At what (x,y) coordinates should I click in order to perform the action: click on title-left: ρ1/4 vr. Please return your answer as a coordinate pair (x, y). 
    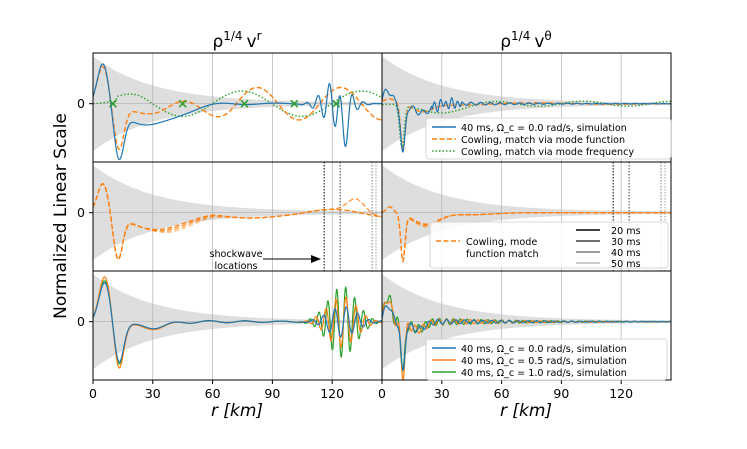
    Looking at the image, I should click on (236, 40).